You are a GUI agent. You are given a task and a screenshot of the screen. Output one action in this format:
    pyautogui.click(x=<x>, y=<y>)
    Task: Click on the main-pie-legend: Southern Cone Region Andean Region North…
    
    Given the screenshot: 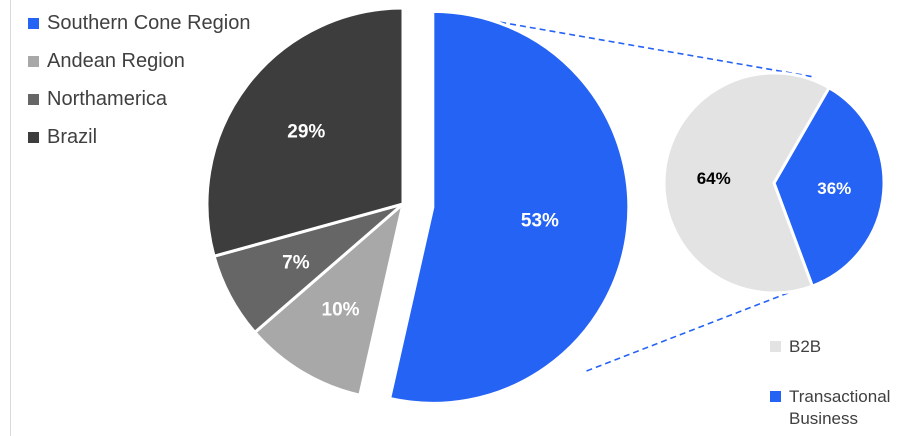 What is the action you would take?
    pyautogui.click(x=139, y=80)
    